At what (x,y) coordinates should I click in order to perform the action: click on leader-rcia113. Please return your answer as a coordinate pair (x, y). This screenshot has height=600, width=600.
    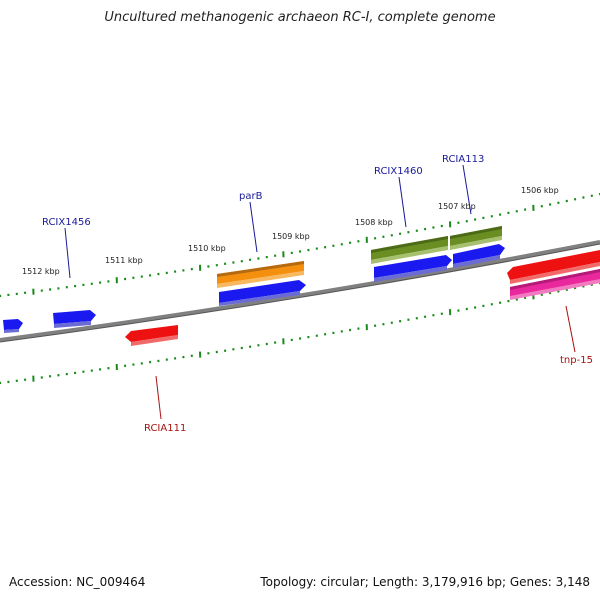
    Looking at the image, I should click on (467, 189).